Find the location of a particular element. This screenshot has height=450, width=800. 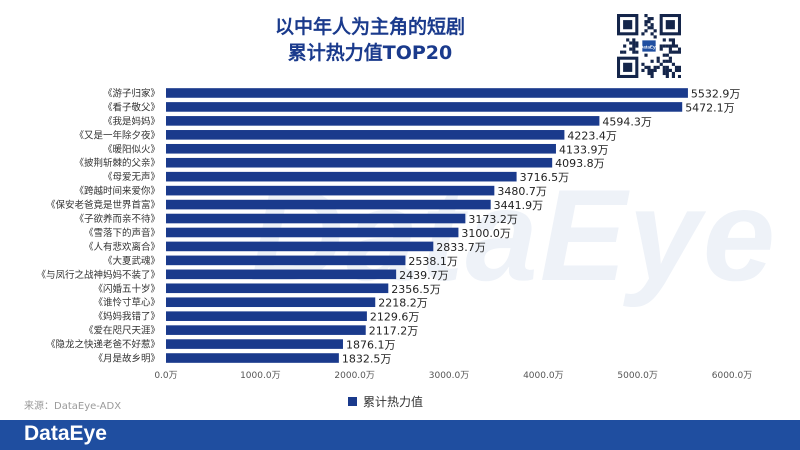

legend-swatch is located at coordinates (352, 401).